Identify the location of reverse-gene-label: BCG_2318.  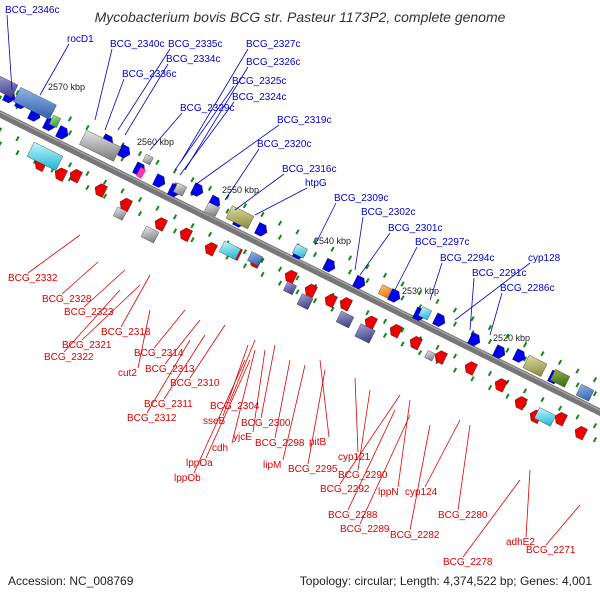
(126, 332).